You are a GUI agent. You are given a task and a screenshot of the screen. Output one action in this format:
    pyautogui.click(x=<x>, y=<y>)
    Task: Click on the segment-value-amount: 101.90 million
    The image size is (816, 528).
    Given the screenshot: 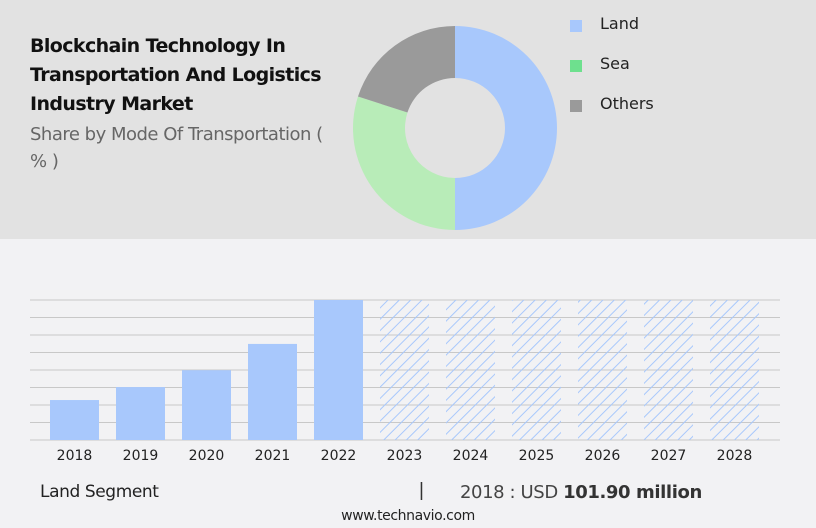 What is the action you would take?
    pyautogui.click(x=632, y=492)
    